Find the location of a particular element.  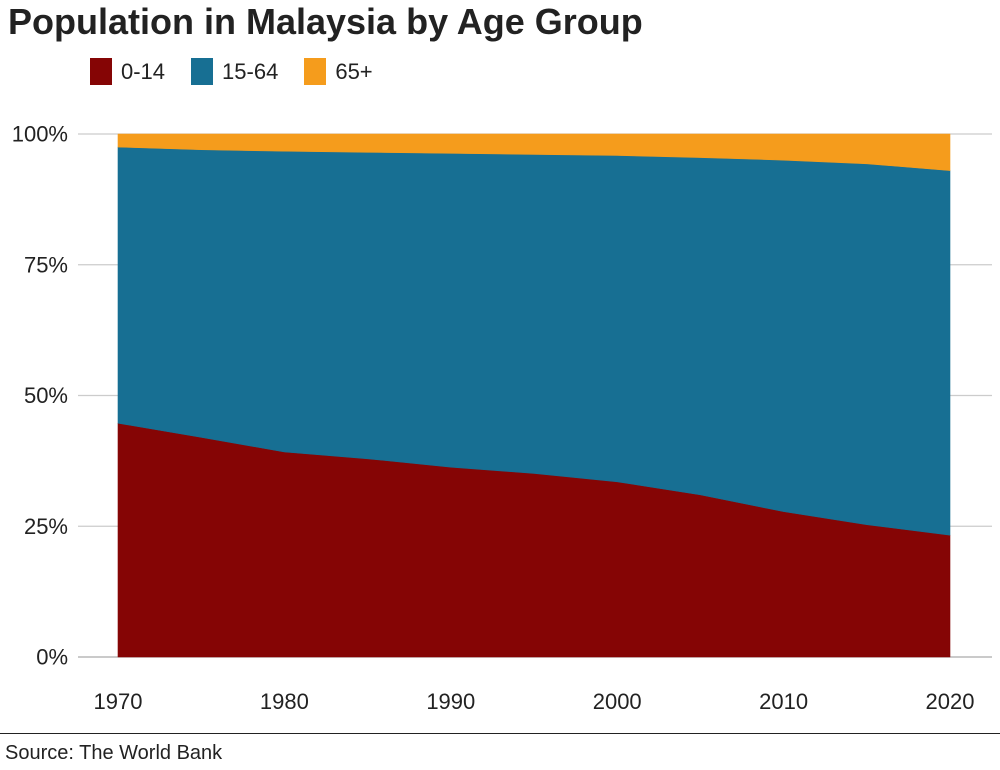

legend-item-65-plus: 65+ is located at coordinates (338, 71).